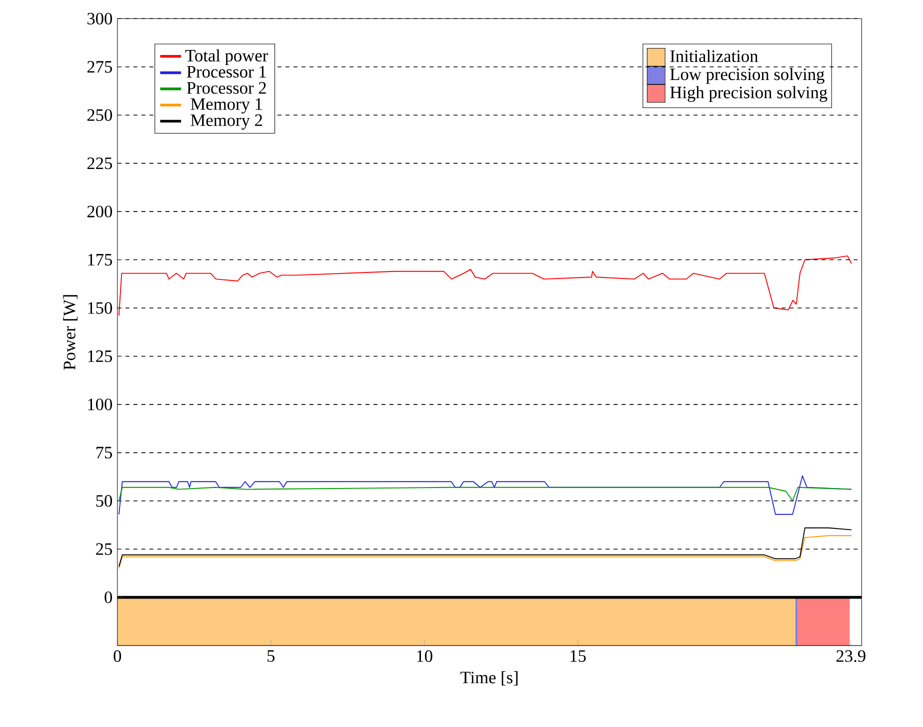 The image size is (923, 727). Describe the element at coordinates (104, 501) in the screenshot. I see `y-tick-label: 50` at that location.